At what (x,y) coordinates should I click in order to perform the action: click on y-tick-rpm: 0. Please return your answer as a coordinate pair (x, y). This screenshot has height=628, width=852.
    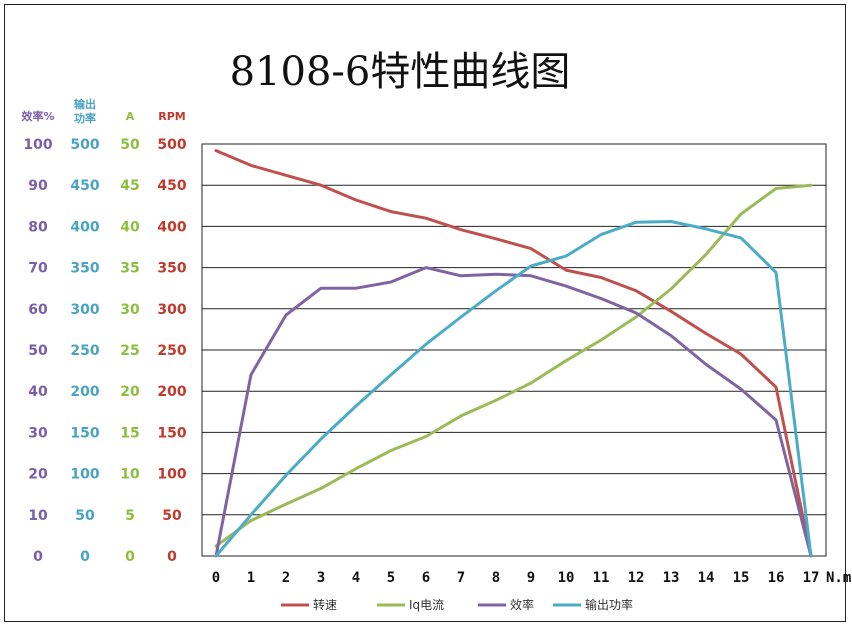
    Looking at the image, I should click on (172, 557).